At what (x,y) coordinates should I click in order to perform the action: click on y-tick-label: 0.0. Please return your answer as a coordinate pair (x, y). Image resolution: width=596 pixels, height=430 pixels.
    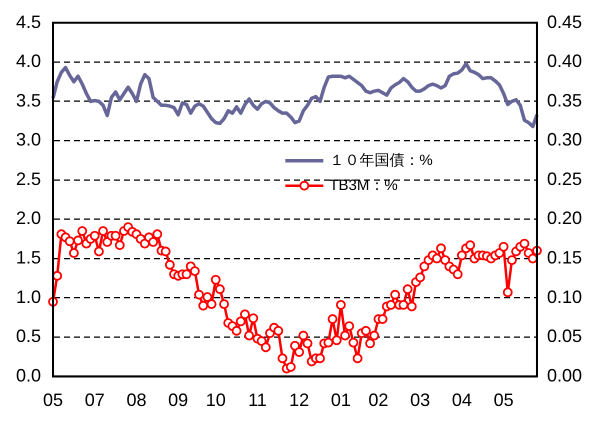
    Looking at the image, I should click on (29, 375).